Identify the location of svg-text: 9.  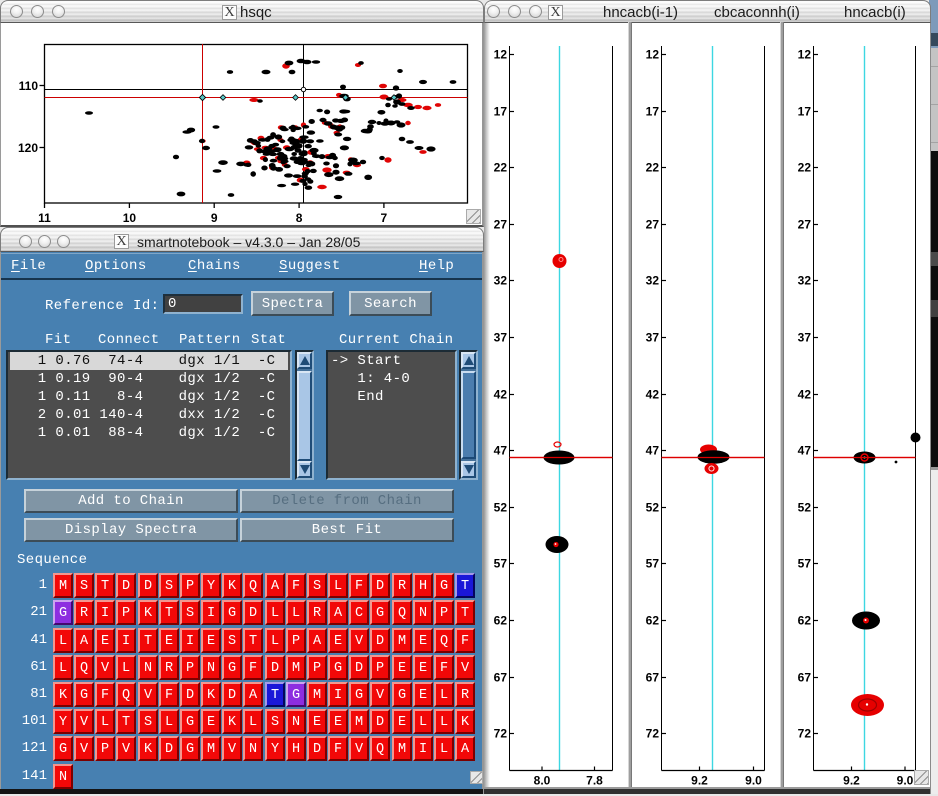
(214, 218).